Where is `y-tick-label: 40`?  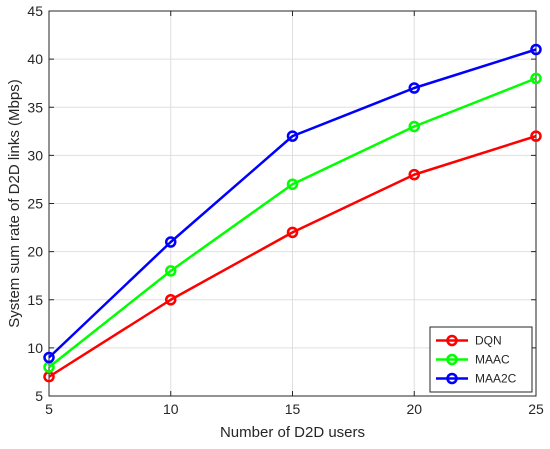 y-tick-label: 40 is located at coordinates (35, 59).